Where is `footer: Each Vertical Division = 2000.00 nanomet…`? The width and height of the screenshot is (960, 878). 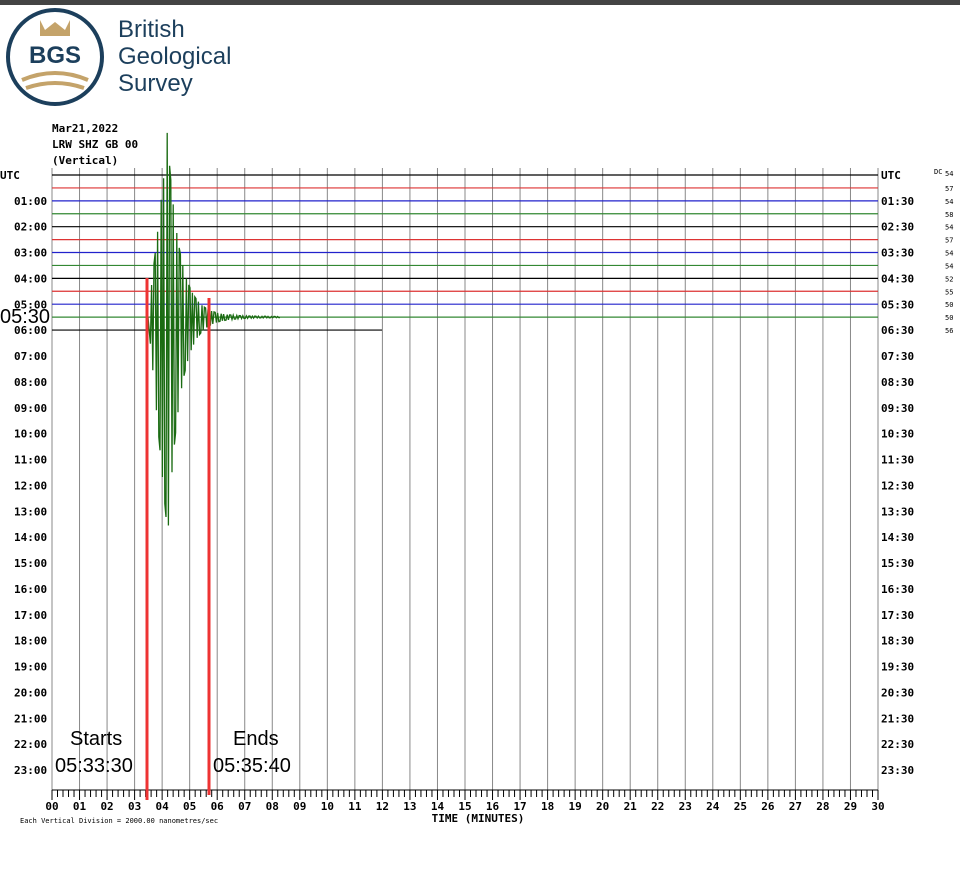
footer: Each Vertical Division = 2000.00 nanomet… is located at coordinates (119, 821).